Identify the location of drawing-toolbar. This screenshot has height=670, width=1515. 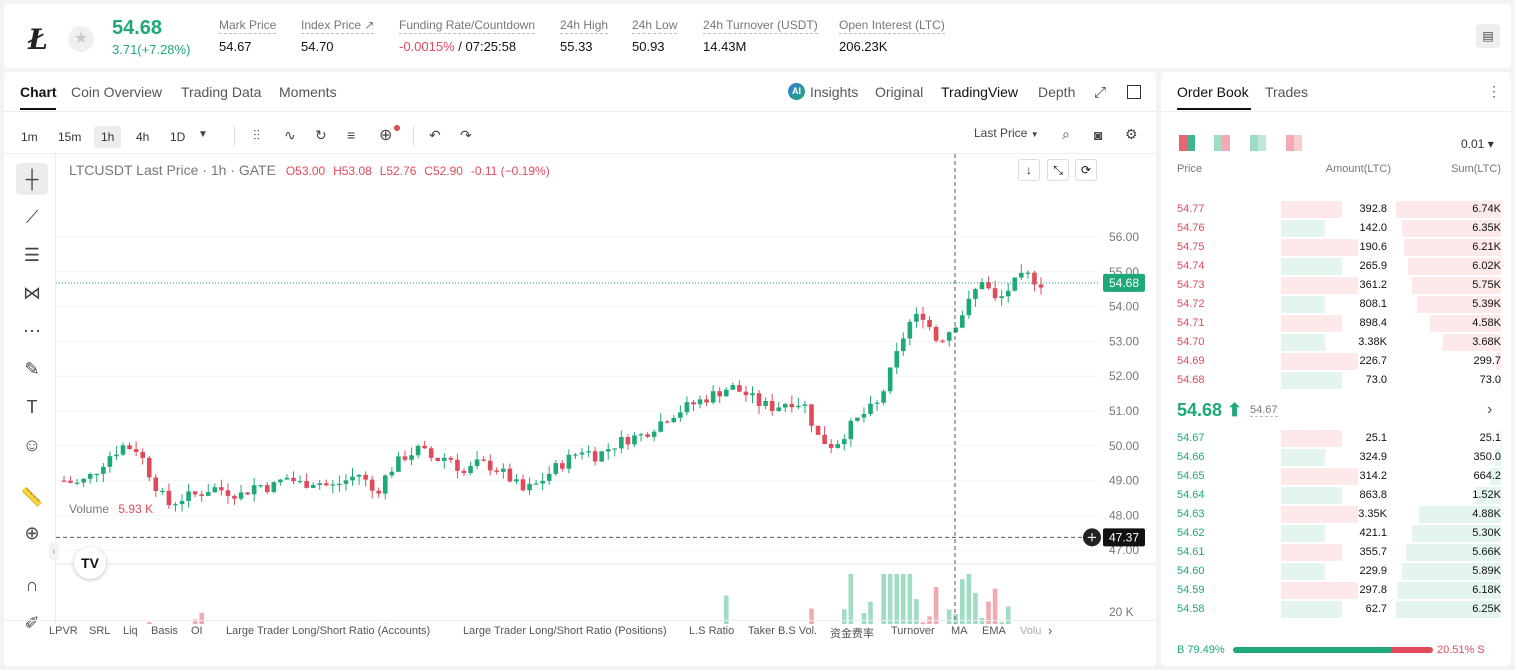
(30, 389).